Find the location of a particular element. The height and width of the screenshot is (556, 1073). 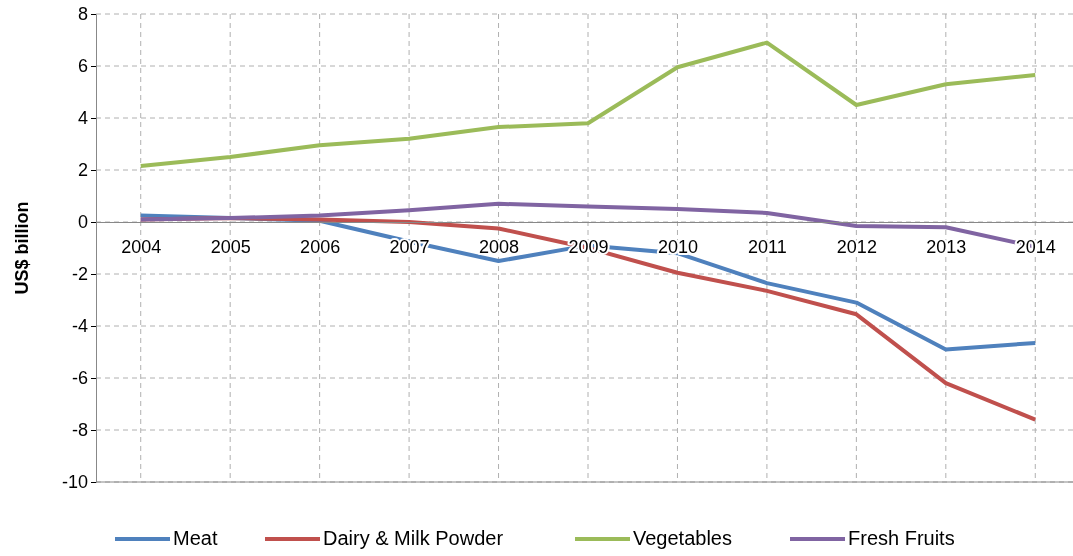

y-tick-label: 2 is located at coordinates (82, 170).